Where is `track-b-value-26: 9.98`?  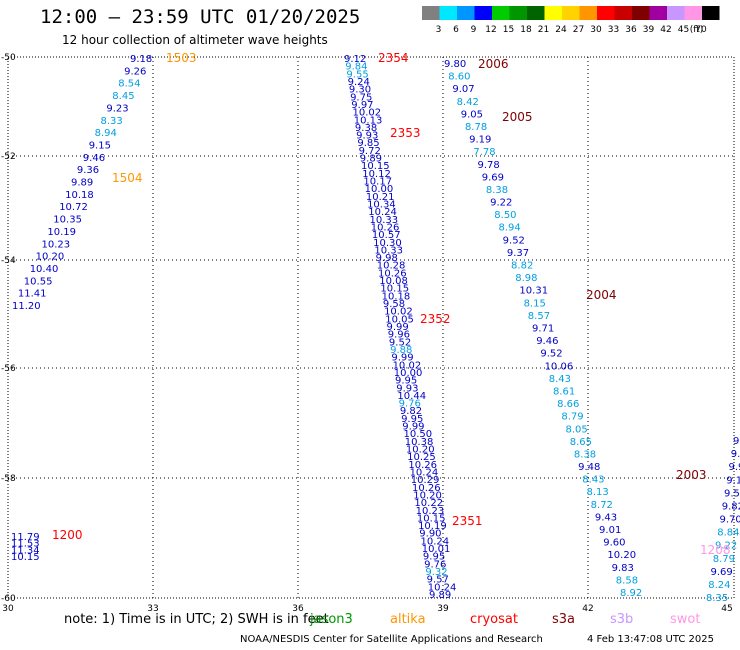
track-b-value-26: 9.98 is located at coordinates (387, 258).